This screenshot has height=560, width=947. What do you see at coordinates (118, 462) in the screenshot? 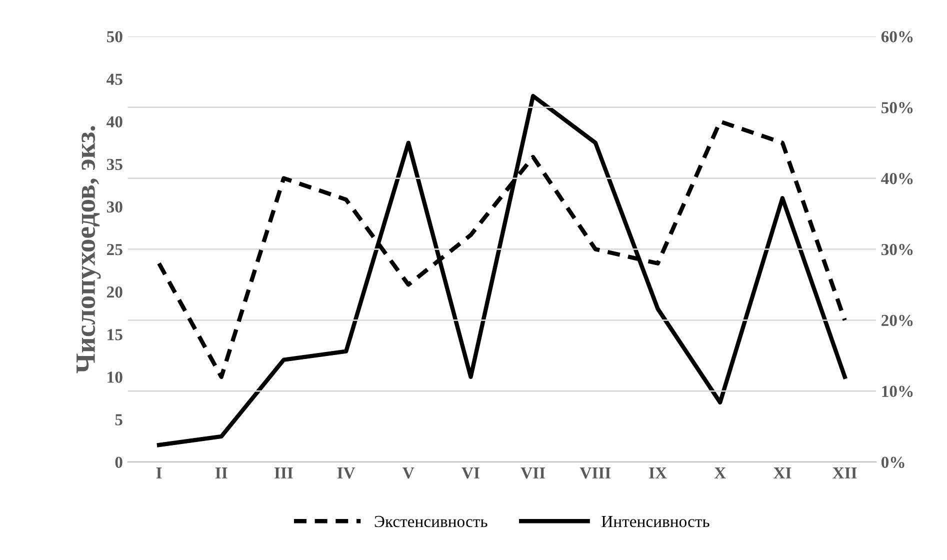
I see `y-tick-label: 0` at bounding box center [118, 462].